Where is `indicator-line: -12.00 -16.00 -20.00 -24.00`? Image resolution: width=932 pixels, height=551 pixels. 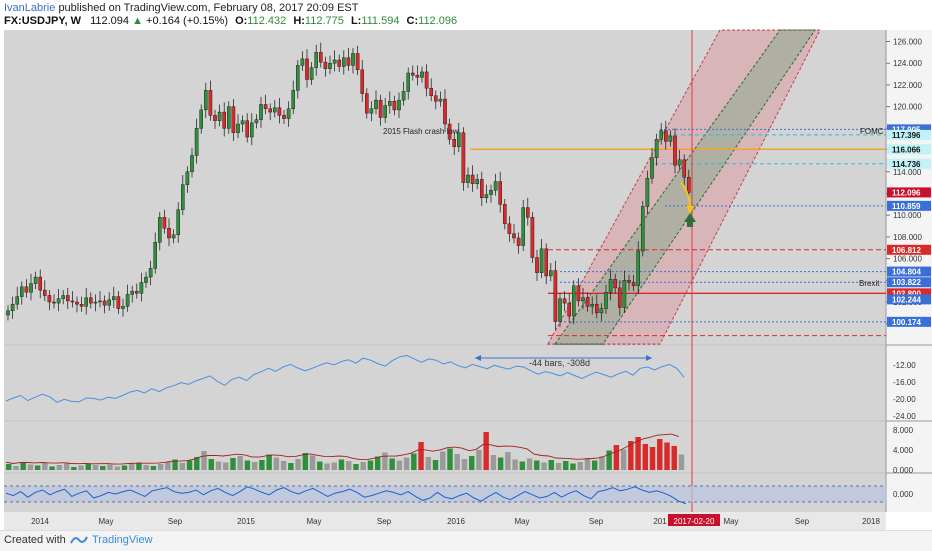
indicator-line: -12.00 -16.00 -20.00 -24.00 is located at coordinates (460, 387).